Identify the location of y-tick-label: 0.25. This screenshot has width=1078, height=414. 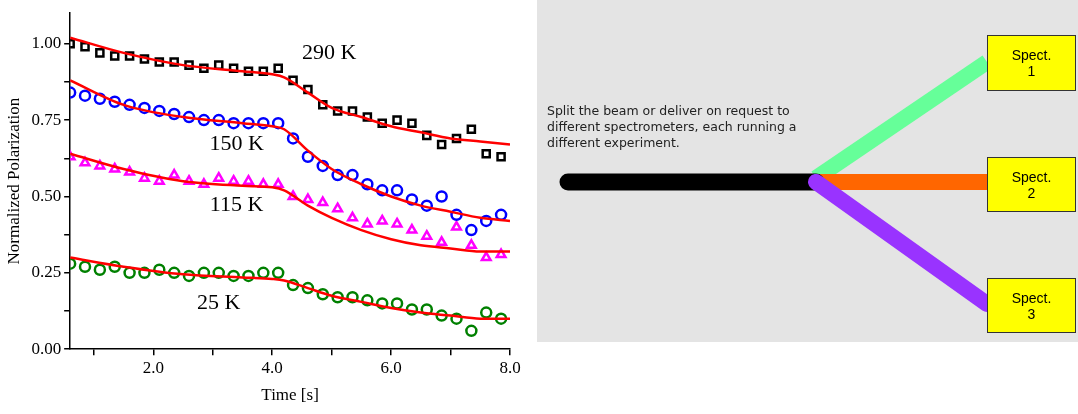
(46, 272).